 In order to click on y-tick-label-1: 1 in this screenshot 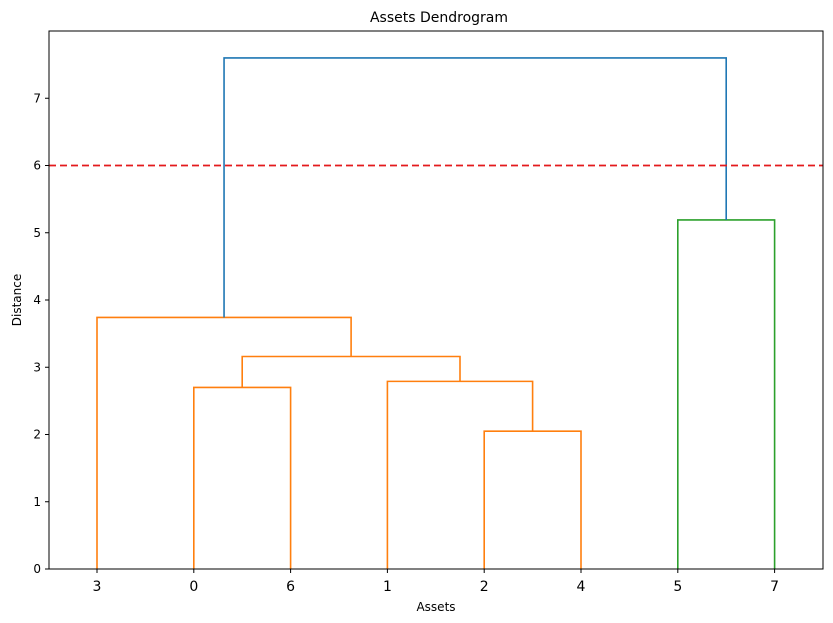, I will do `click(37, 502)`.